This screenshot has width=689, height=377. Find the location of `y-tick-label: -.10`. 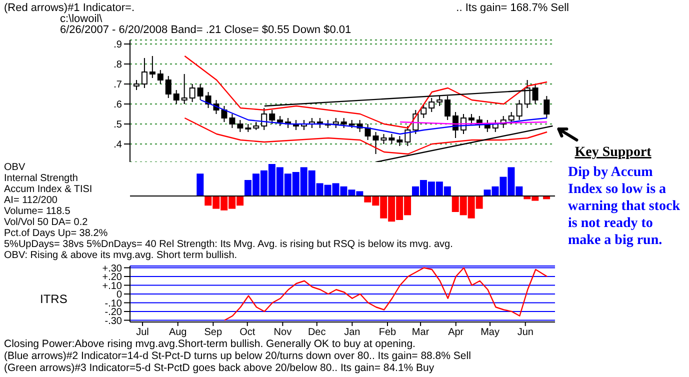

y-tick-label: -.10 is located at coordinates (113, 304).